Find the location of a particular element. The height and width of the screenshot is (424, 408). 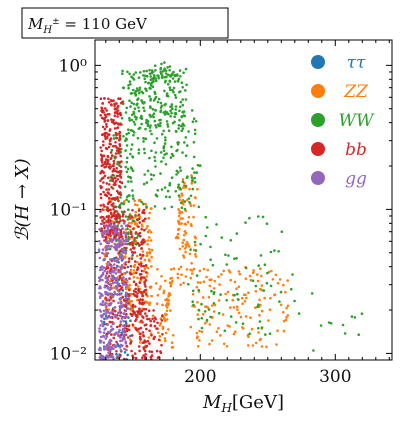

y-tick-label: 10⁻² is located at coordinates (68, 354).